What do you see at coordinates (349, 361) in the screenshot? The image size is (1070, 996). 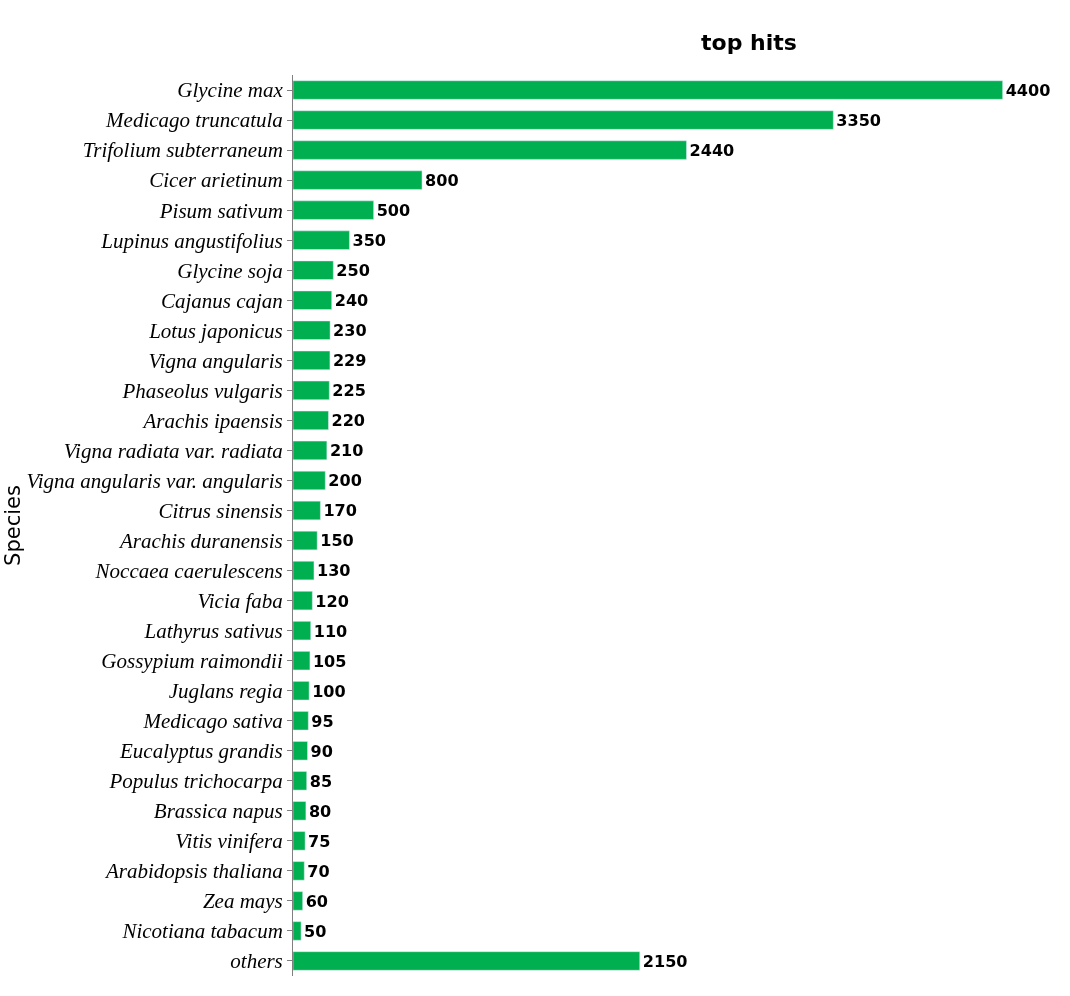 I see `data-label: 229` at bounding box center [349, 361].